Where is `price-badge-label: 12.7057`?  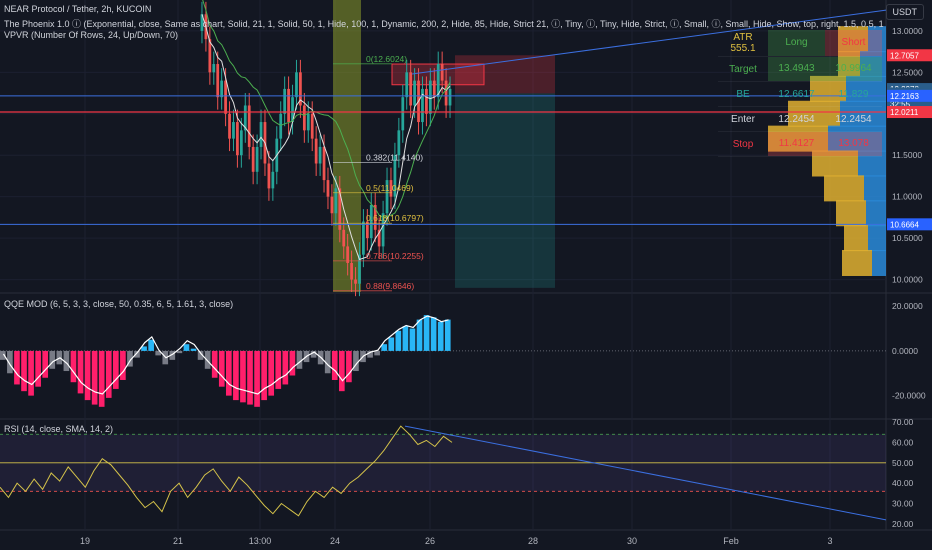 price-badge-label: 12.7057 is located at coordinates (904, 55).